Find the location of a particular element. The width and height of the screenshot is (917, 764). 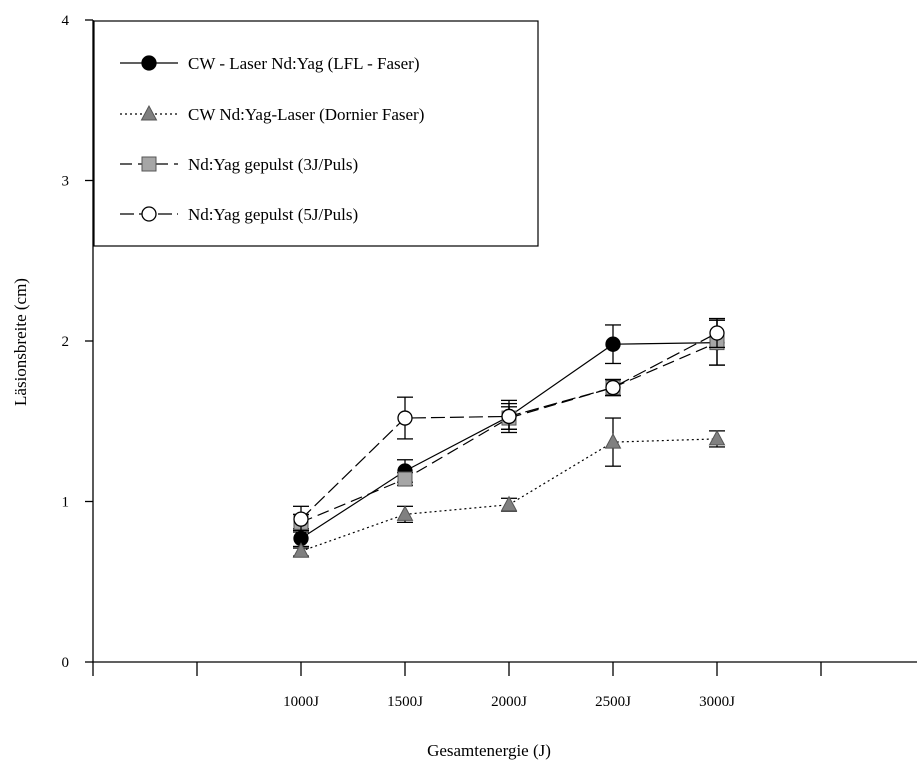

x-tick-label: 1000J is located at coordinates (301, 702).